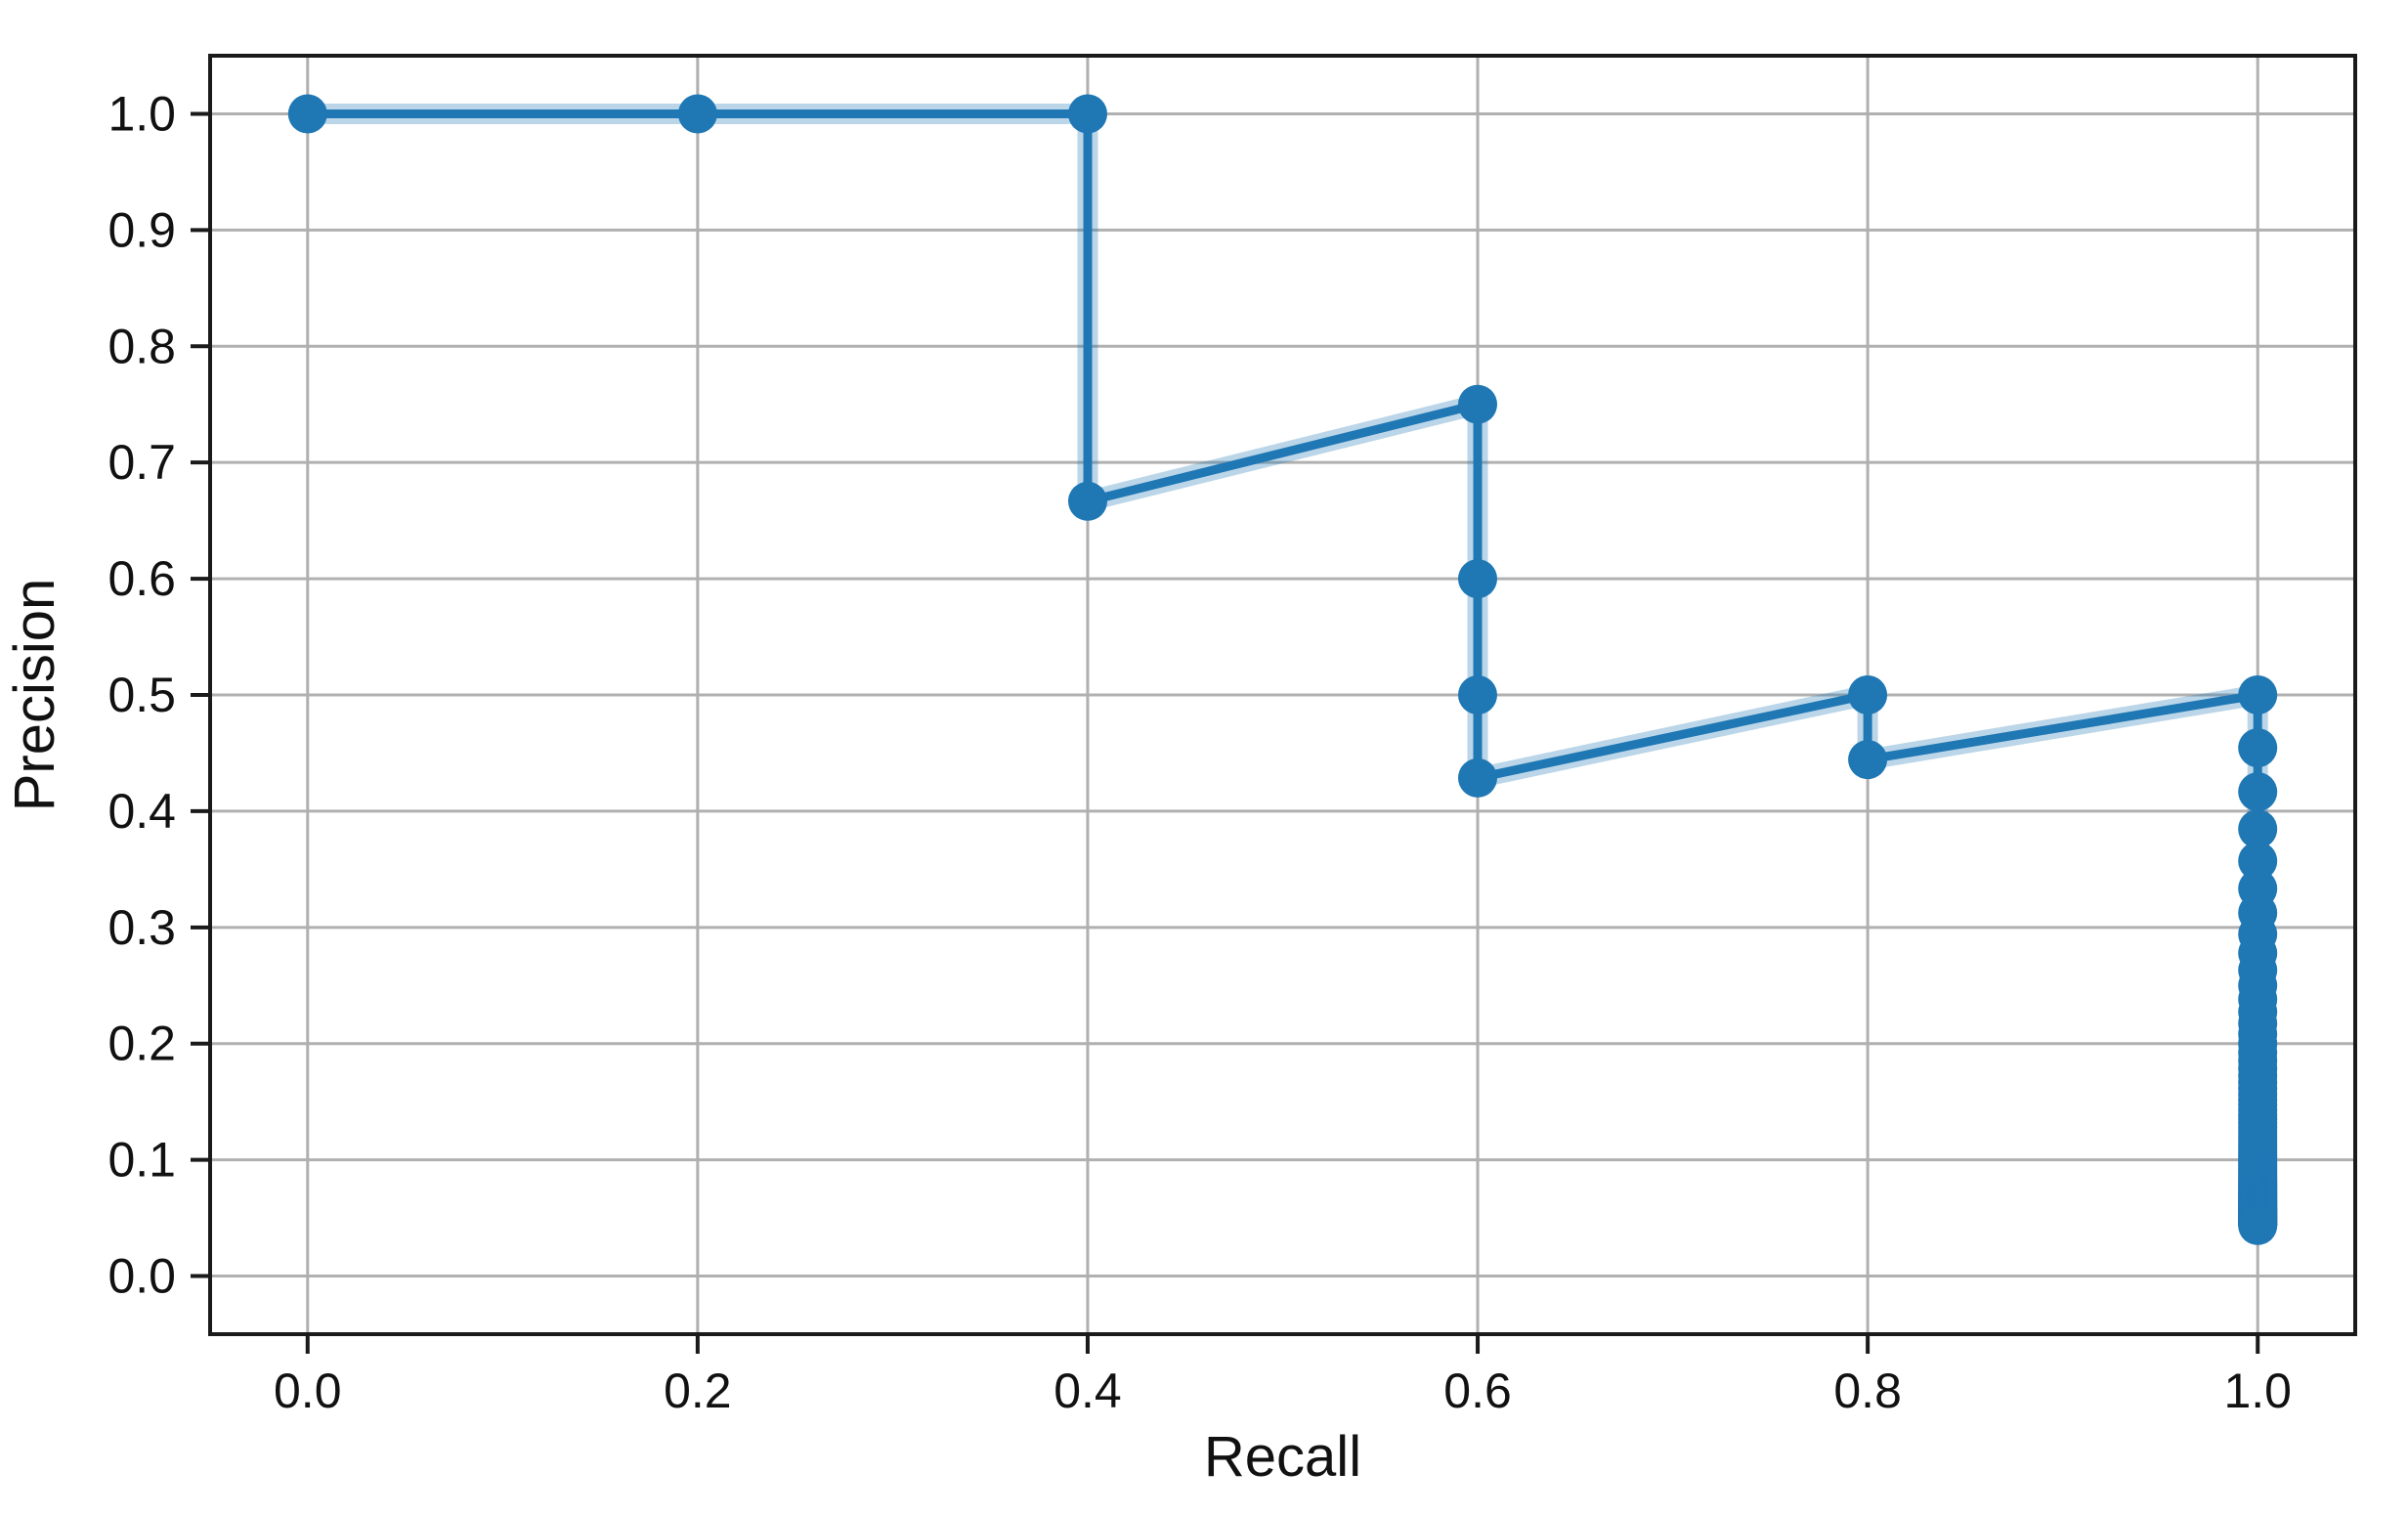  What do you see at coordinates (142, 811) in the screenshot?
I see `y-tick-label: 0.4` at bounding box center [142, 811].